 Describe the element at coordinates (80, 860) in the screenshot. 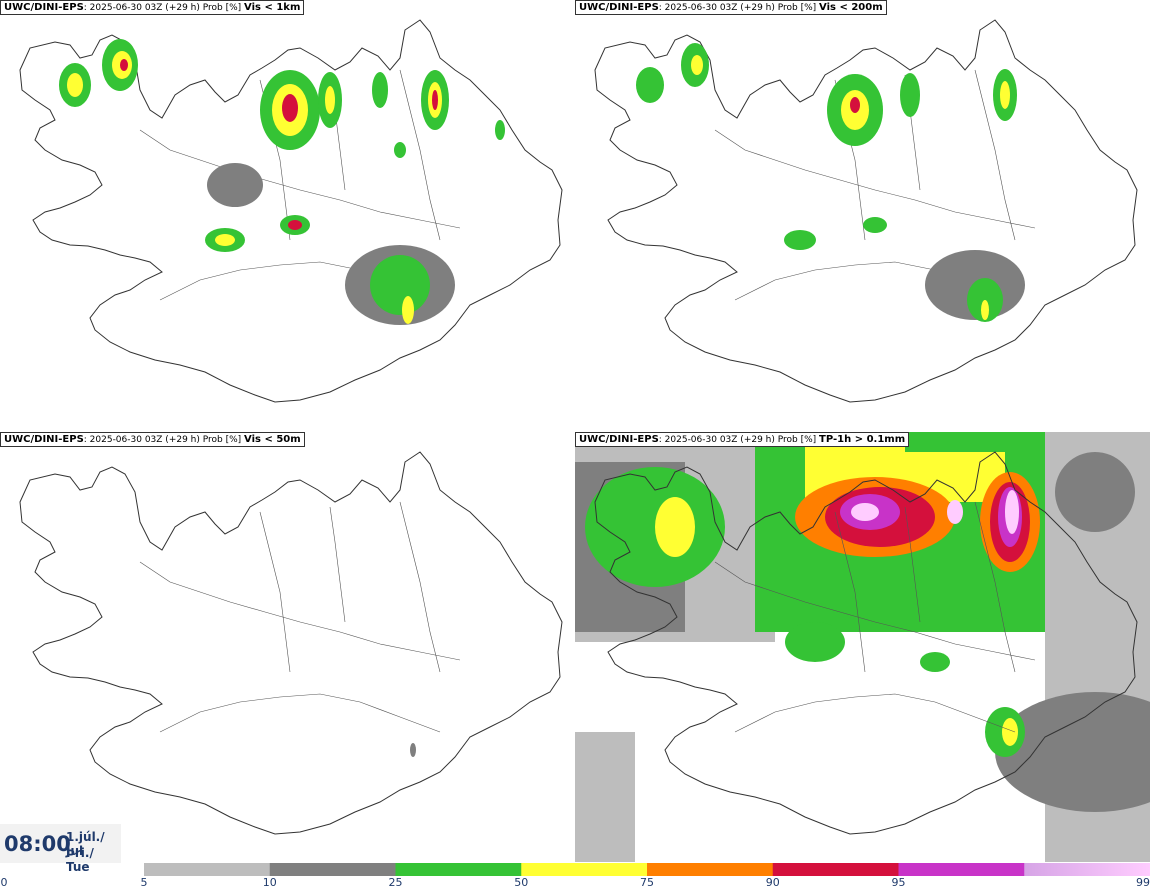

I see `valid-date-line-2: Þri./ Tue` at that location.